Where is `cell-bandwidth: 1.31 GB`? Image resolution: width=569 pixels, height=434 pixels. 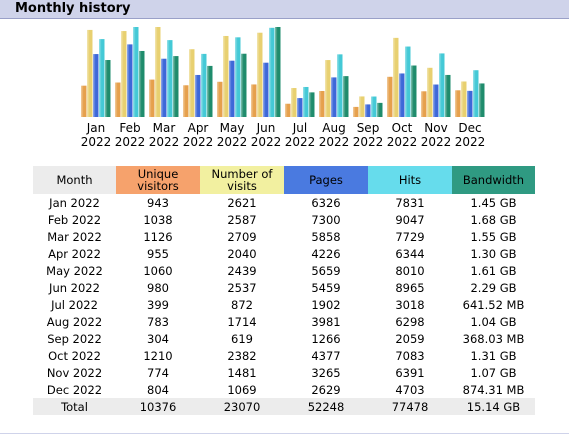
cell-bandwidth: 1.31 GB is located at coordinates (493, 355).